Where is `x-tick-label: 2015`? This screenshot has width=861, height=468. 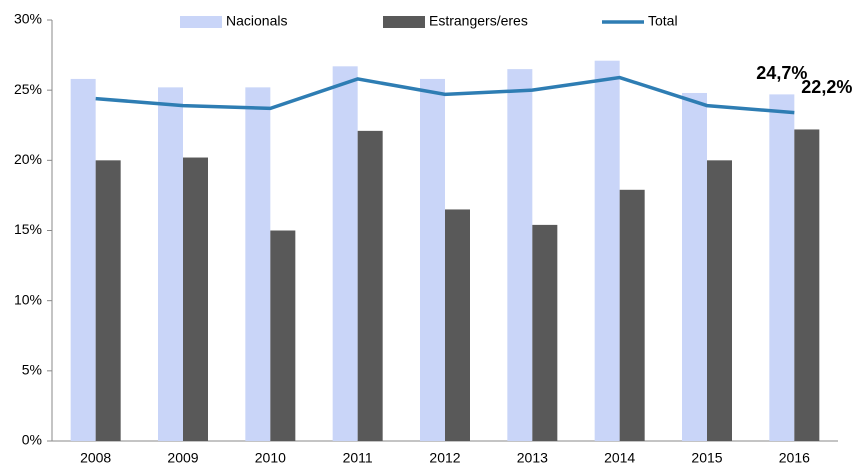 x-tick-label: 2015 is located at coordinates (706, 458).